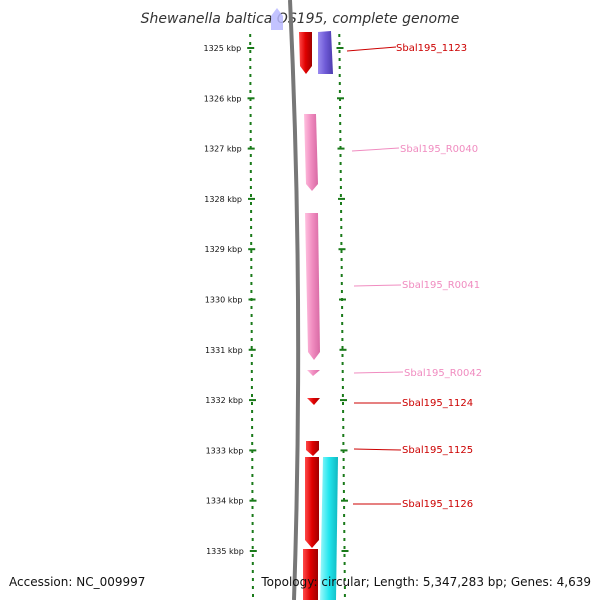  Describe the element at coordinates (375, 275) in the screenshot. I see `feature-callouts` at that location.